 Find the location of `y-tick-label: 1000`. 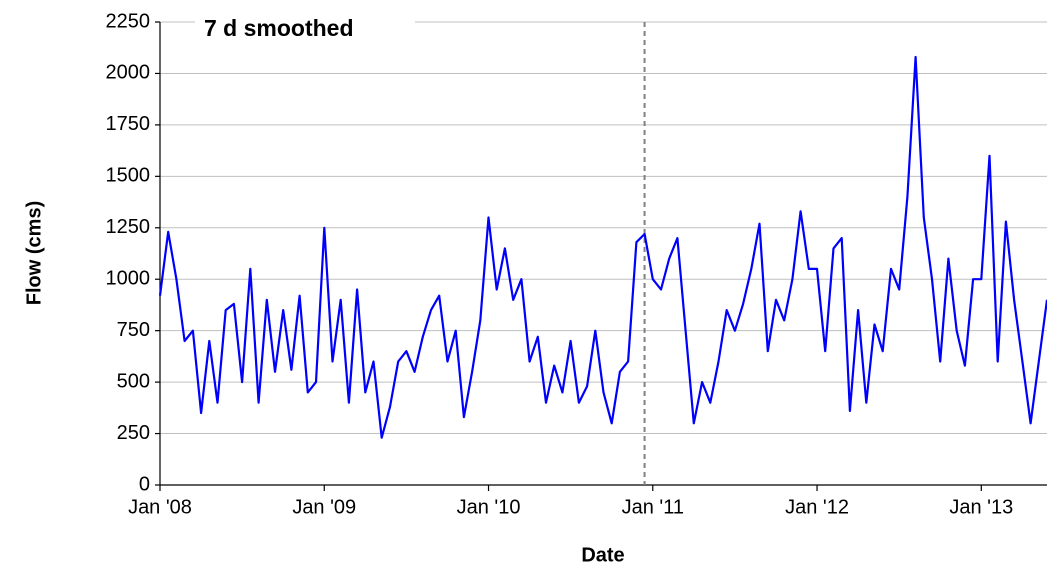

y-tick-label: 1000 is located at coordinates (128, 279).